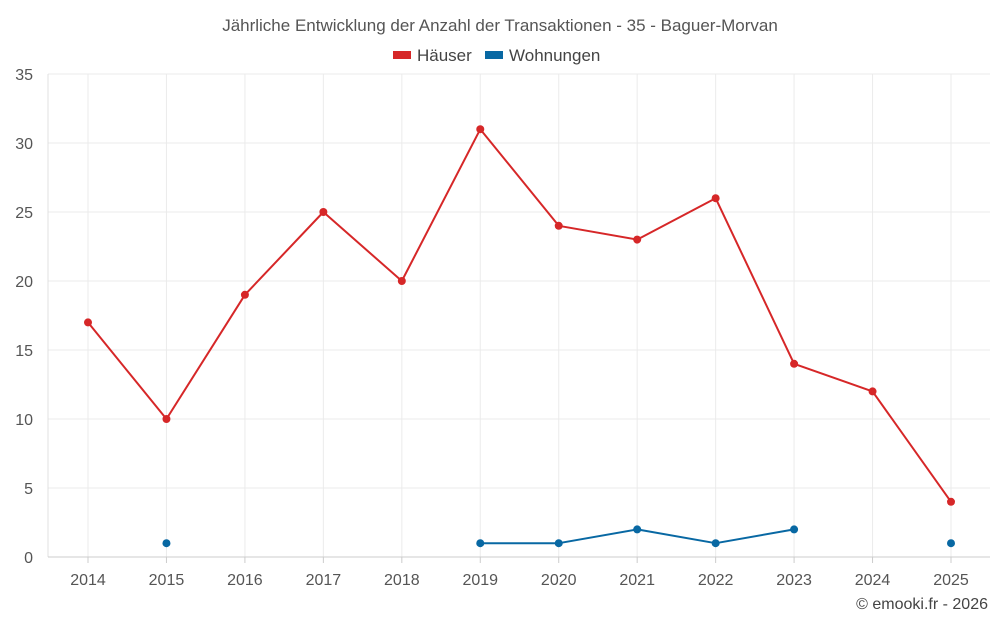  What do you see at coordinates (167, 580) in the screenshot?
I see `x-tick-label: 2015` at bounding box center [167, 580].